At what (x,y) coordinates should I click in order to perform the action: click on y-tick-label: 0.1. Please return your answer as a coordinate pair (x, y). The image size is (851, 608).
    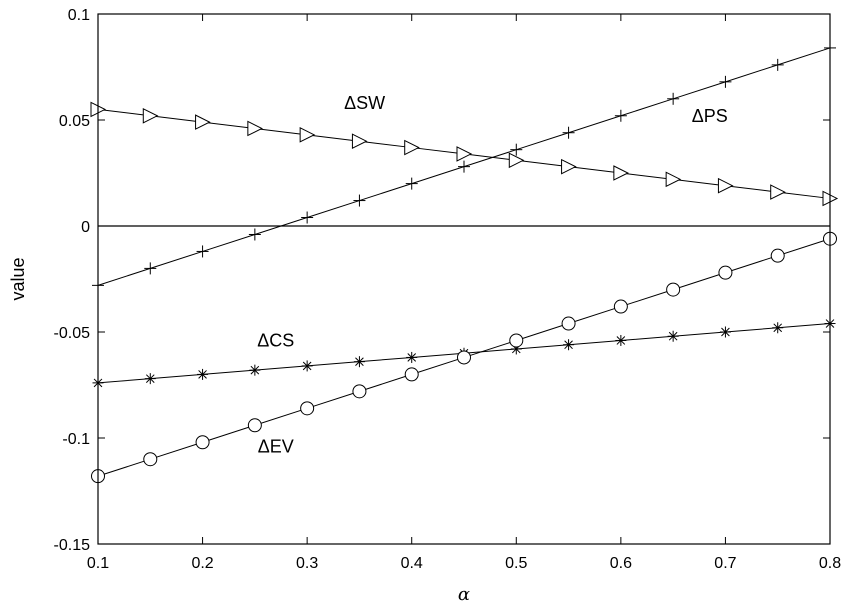
    Looking at the image, I should click on (79, 15).